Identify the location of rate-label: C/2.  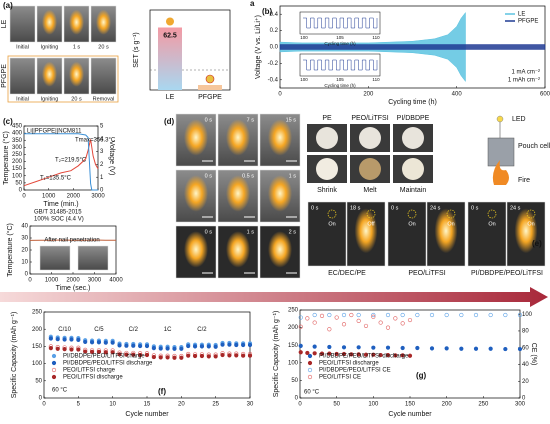
(134, 330).